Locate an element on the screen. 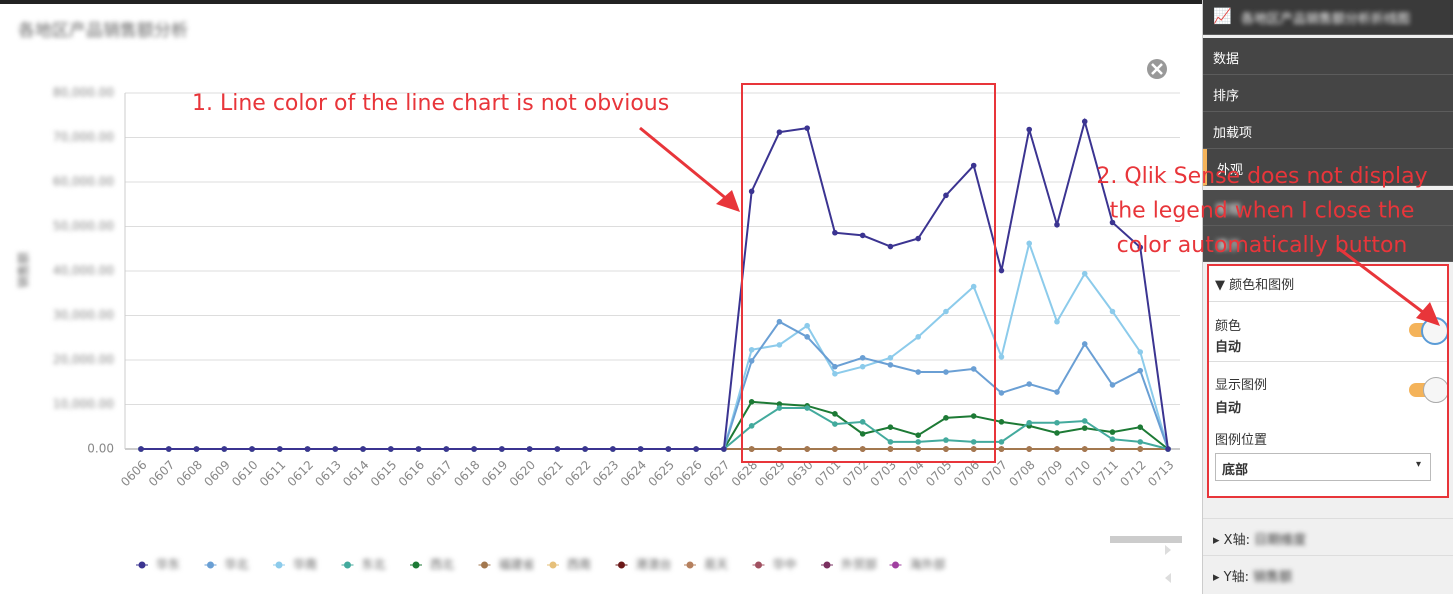  legend-item: 东北 is located at coordinates (363, 565).